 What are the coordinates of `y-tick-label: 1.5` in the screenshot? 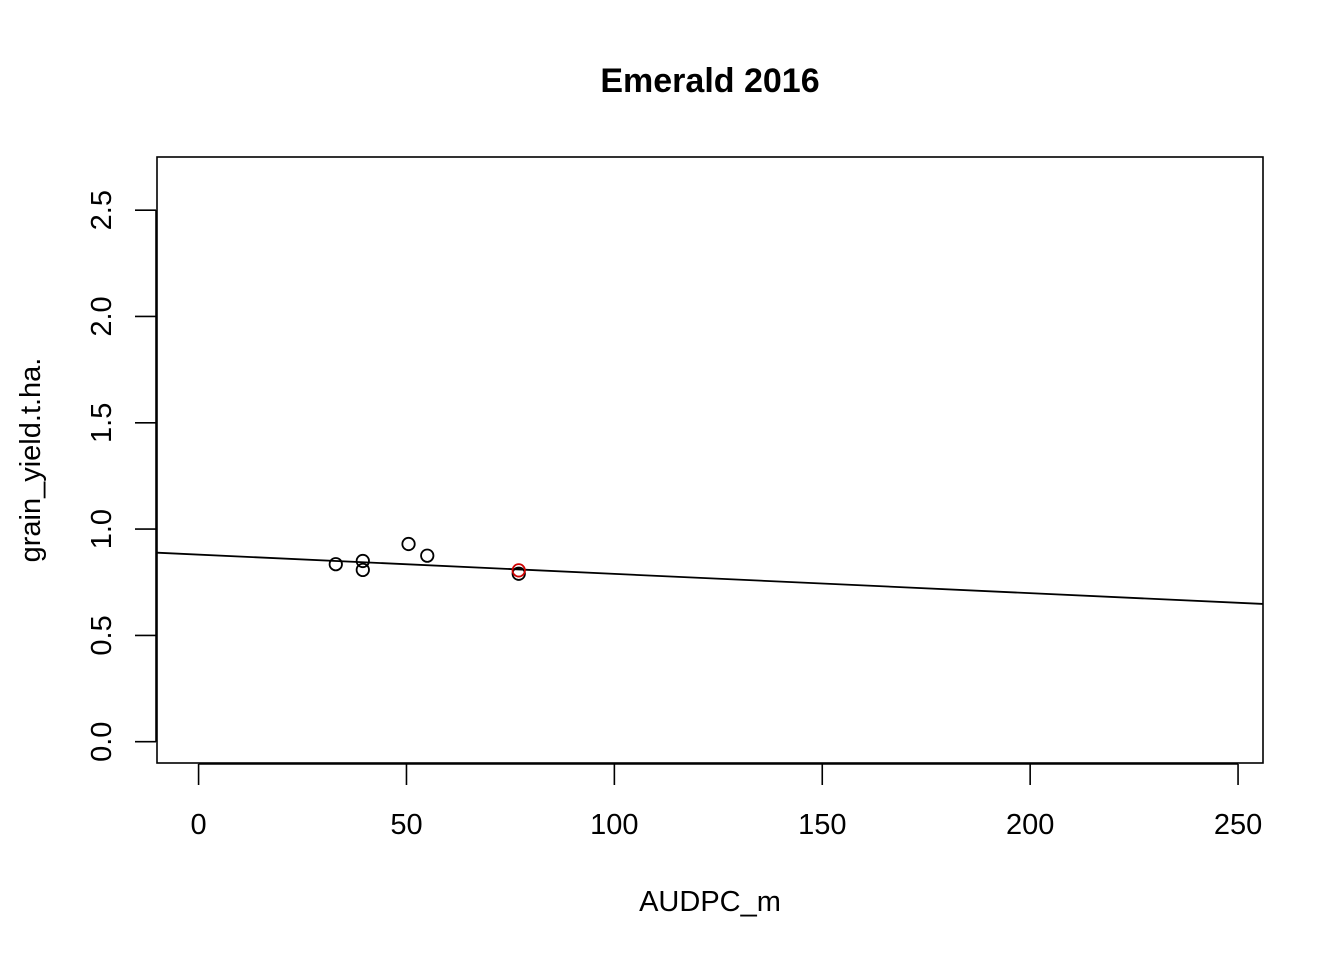 It's located at (102, 423).